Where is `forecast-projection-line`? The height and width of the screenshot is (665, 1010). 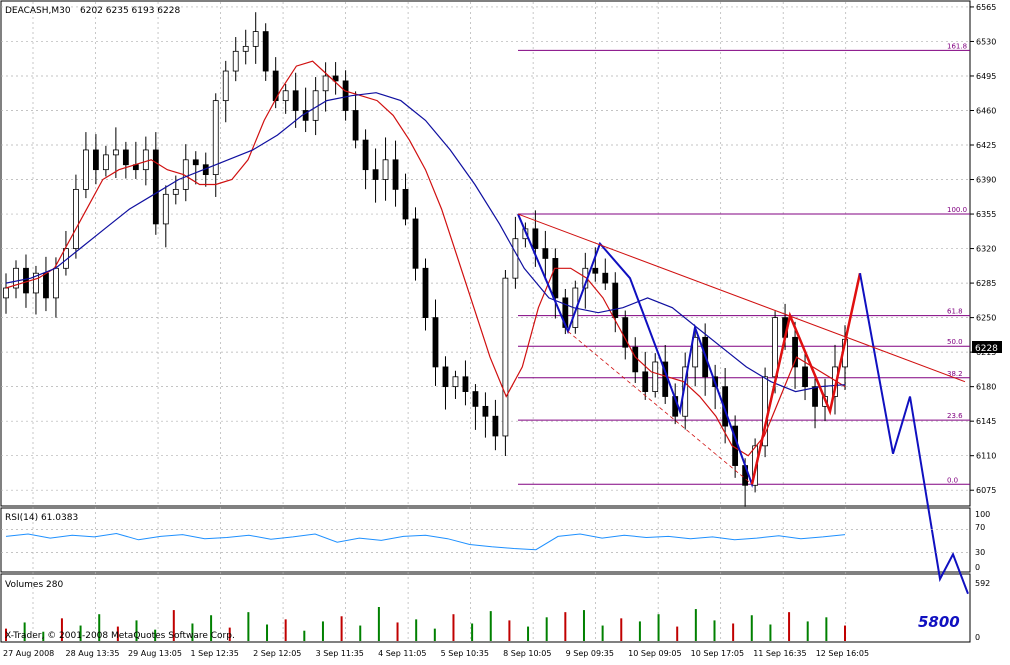 forecast-projection-line is located at coordinates (914, 434).